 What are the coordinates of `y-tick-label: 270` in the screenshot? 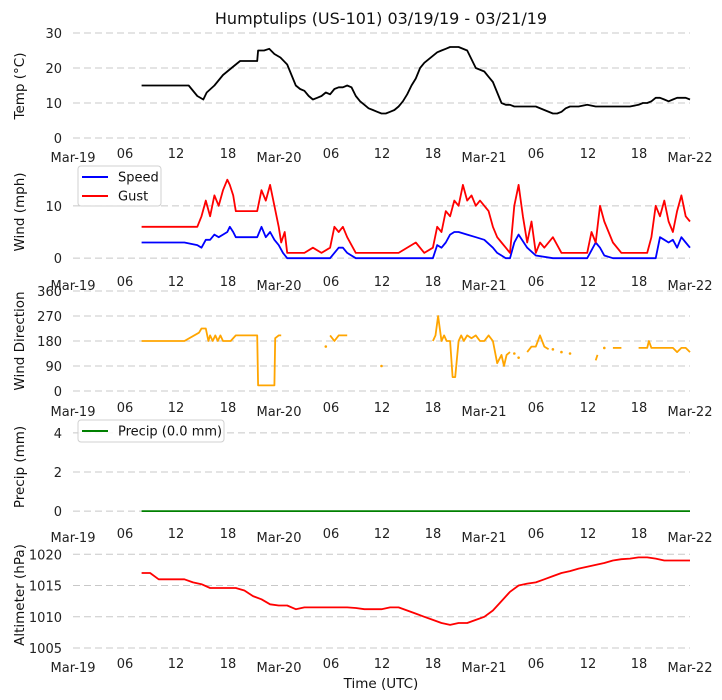 It's located at (49, 317).